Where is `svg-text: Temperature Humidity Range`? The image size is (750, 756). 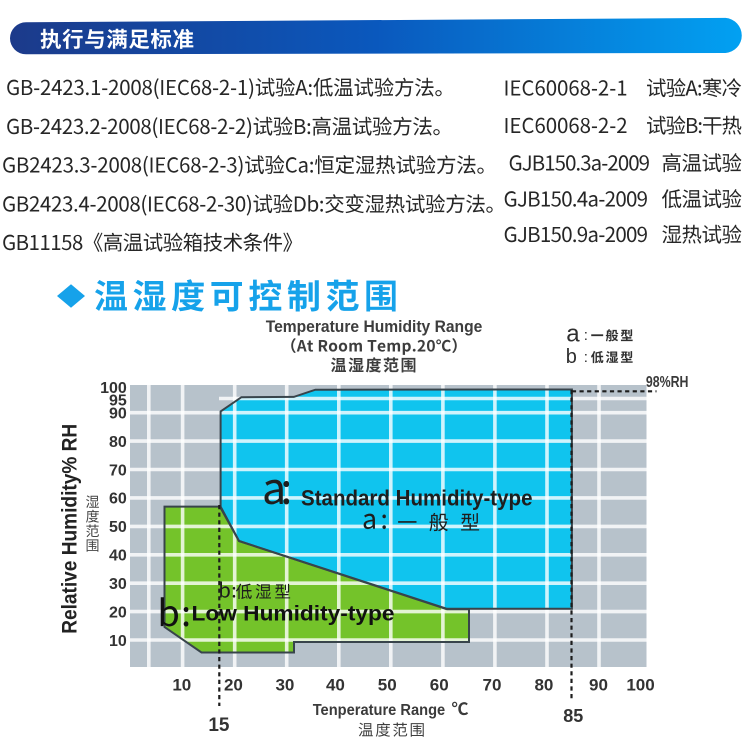
svg-text: Temperature Humidity Range is located at coordinates (374, 327).